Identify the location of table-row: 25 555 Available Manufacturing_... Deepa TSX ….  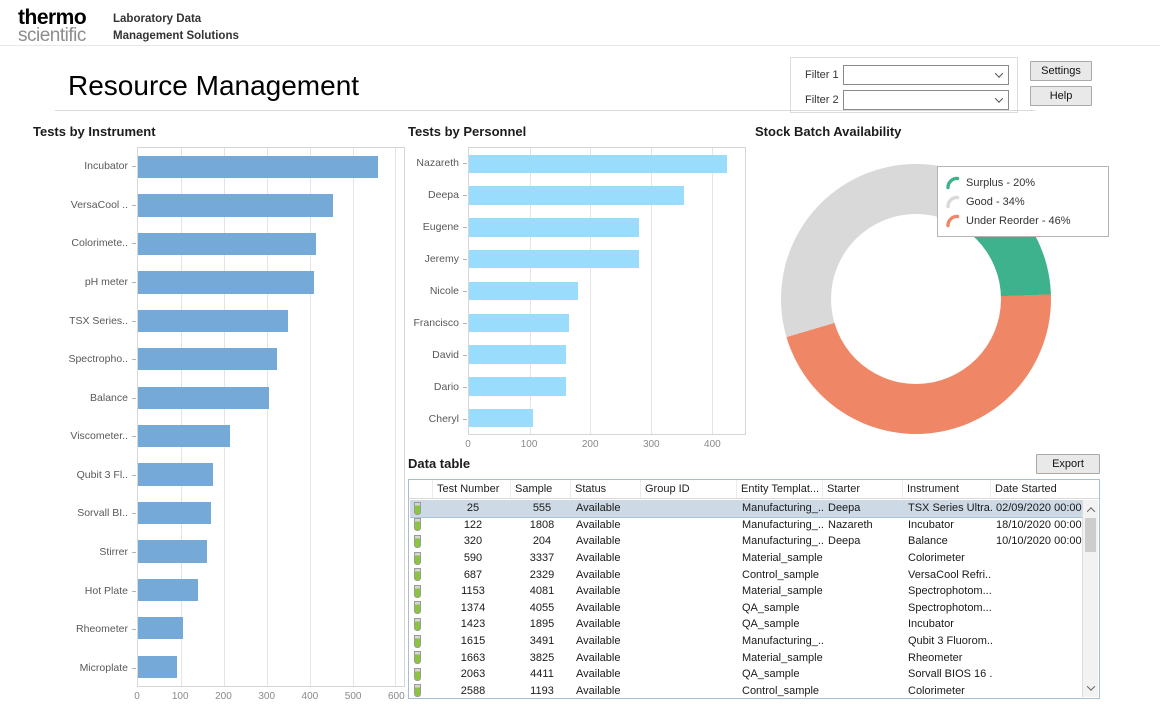
(746, 508).